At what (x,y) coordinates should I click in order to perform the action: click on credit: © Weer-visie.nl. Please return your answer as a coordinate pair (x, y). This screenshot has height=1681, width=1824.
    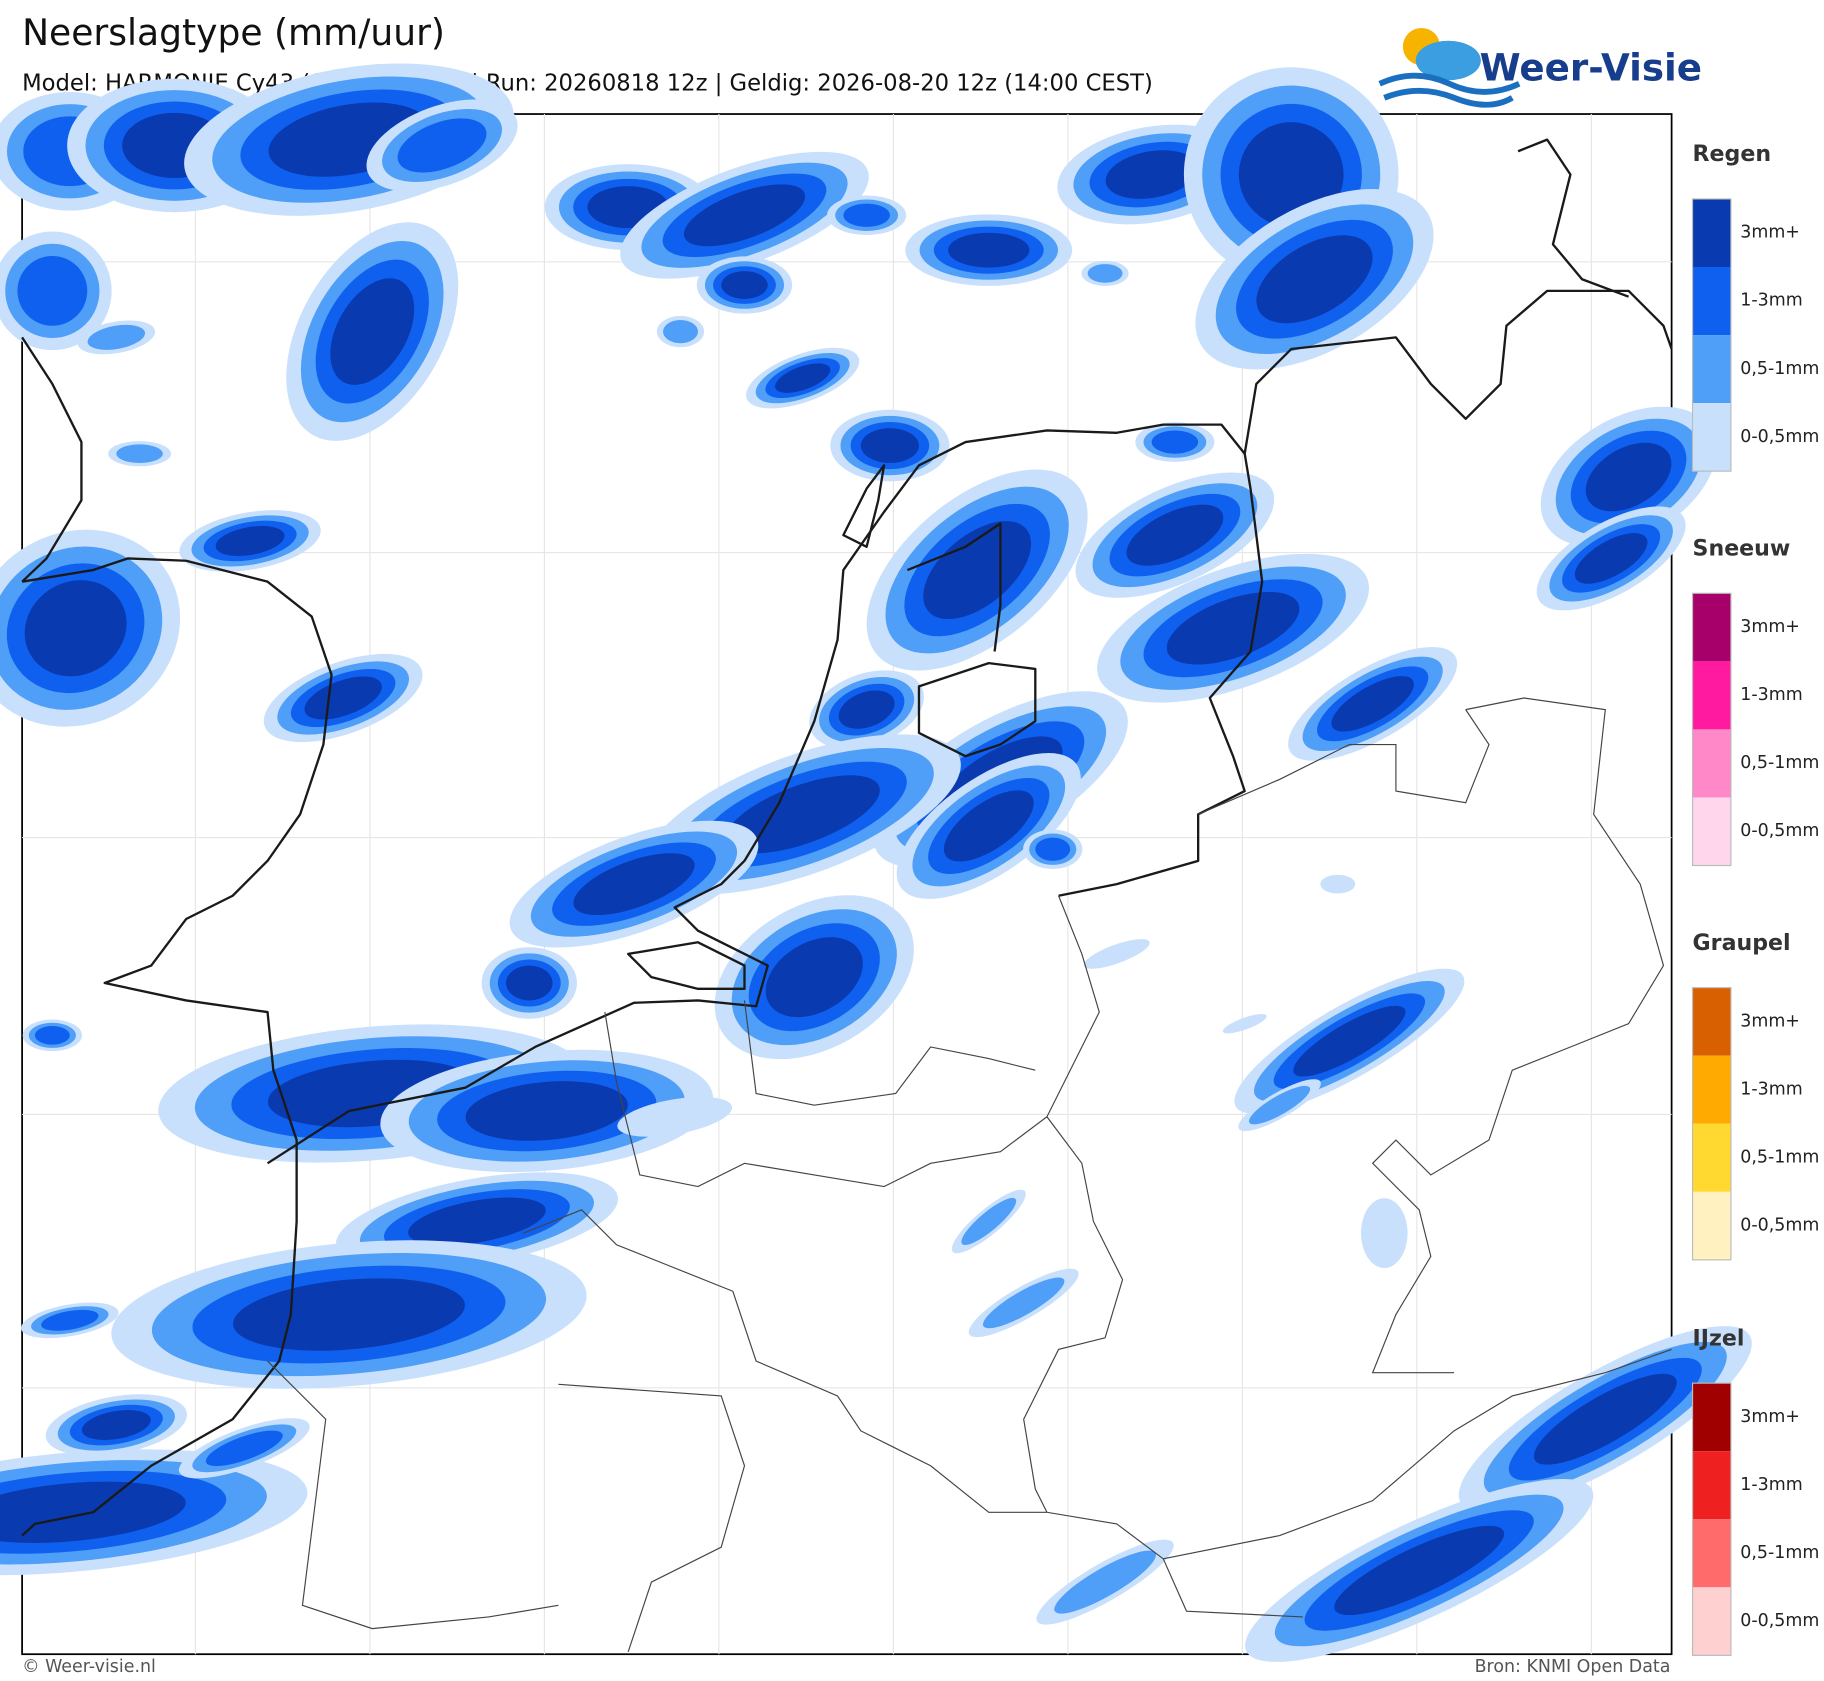
    Looking at the image, I should click on (89, 1667).